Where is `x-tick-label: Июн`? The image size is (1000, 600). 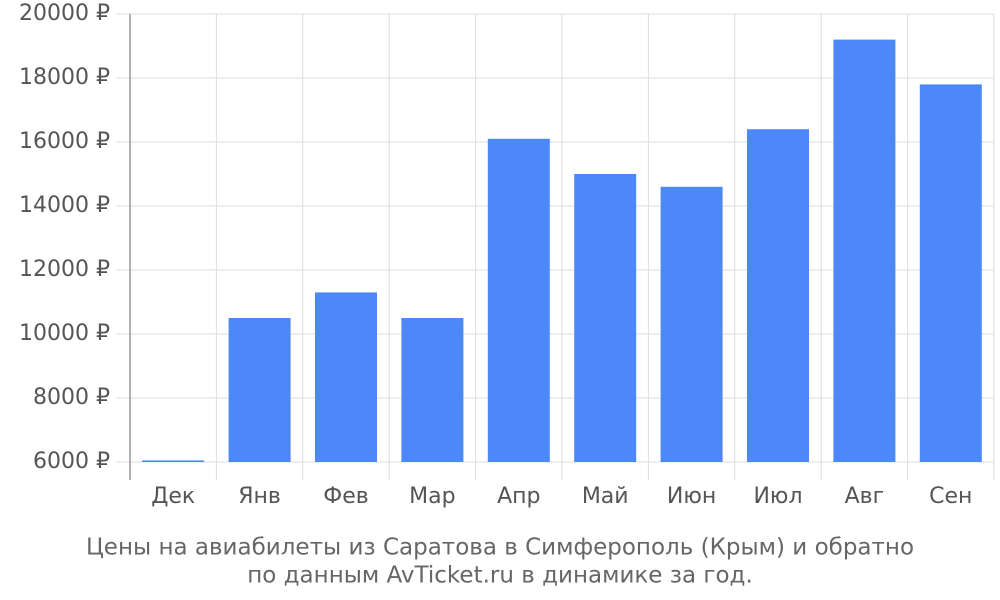 x-tick-label: Июн is located at coordinates (691, 496).